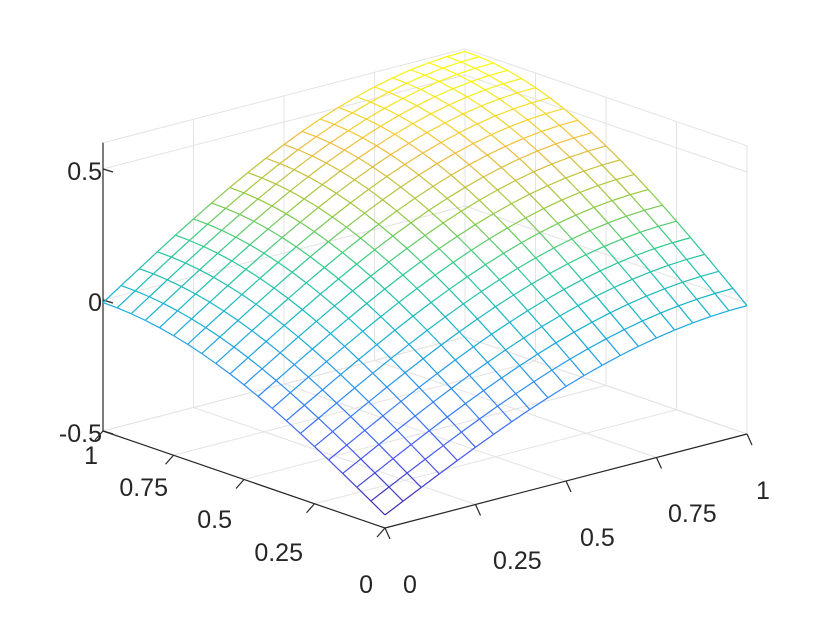 The image size is (830, 642). I want to click on y-tick-mark, so click(169, 459).